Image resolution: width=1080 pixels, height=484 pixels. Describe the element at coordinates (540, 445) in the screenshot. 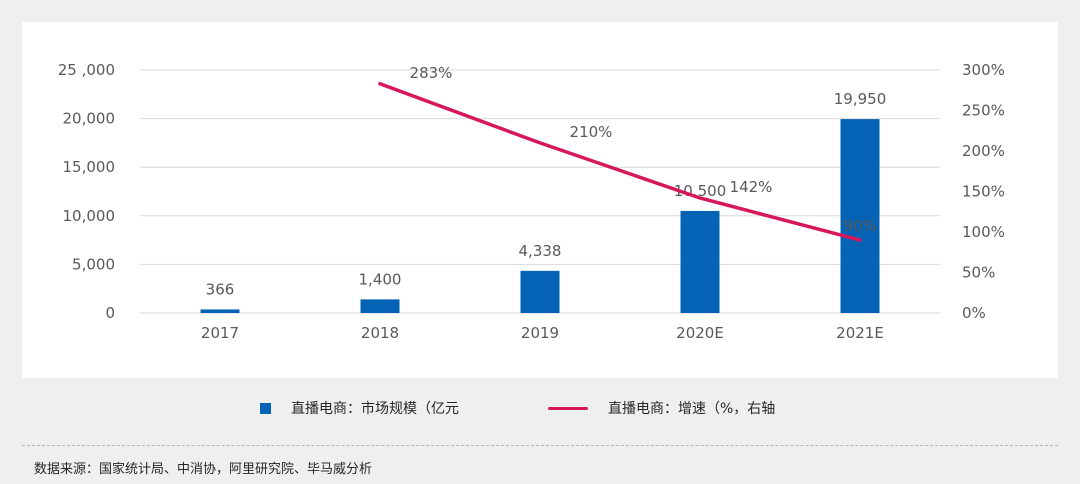

I see `divider` at that location.